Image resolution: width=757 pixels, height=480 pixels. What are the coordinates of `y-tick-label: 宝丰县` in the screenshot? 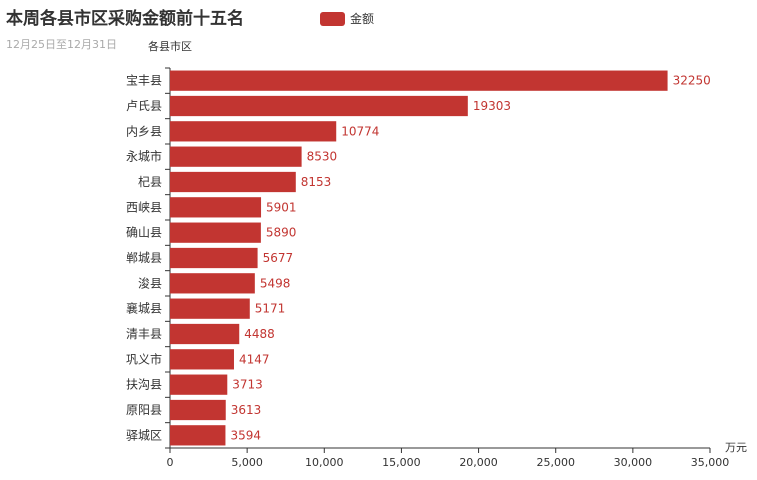 It's located at (144, 81).